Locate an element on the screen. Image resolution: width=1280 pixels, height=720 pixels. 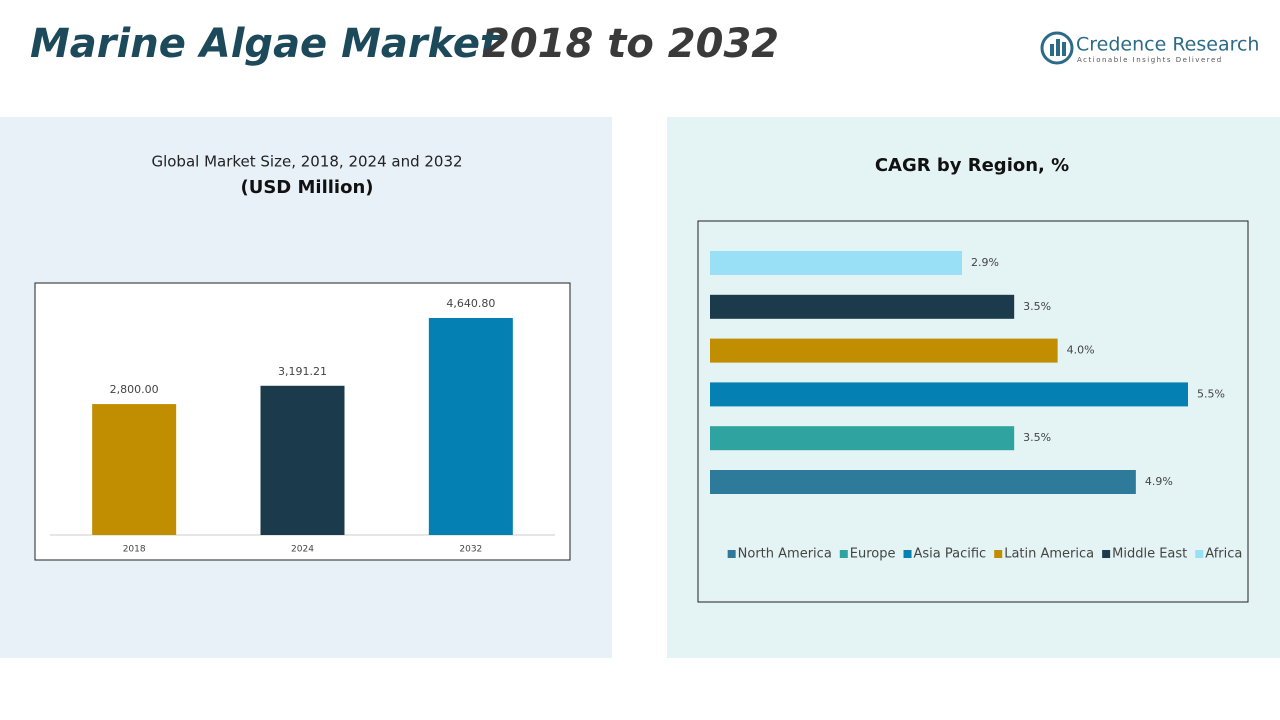
value-label: 2.9% is located at coordinates (985, 262).